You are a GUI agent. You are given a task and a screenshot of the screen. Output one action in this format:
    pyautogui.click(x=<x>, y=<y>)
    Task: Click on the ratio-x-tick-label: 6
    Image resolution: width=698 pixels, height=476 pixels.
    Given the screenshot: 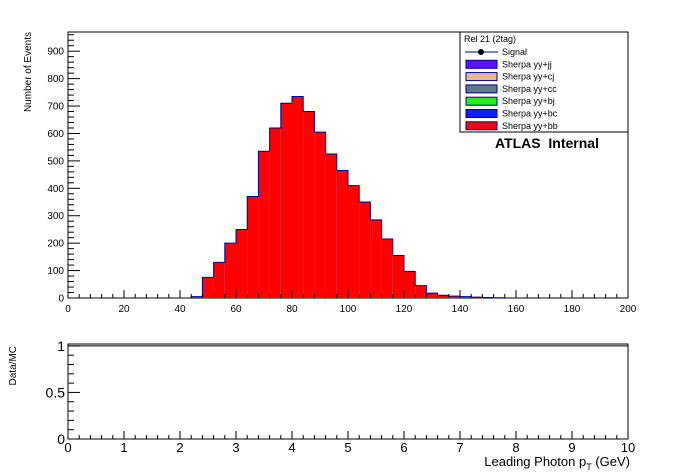 What is the action you would take?
    pyautogui.click(x=403, y=447)
    